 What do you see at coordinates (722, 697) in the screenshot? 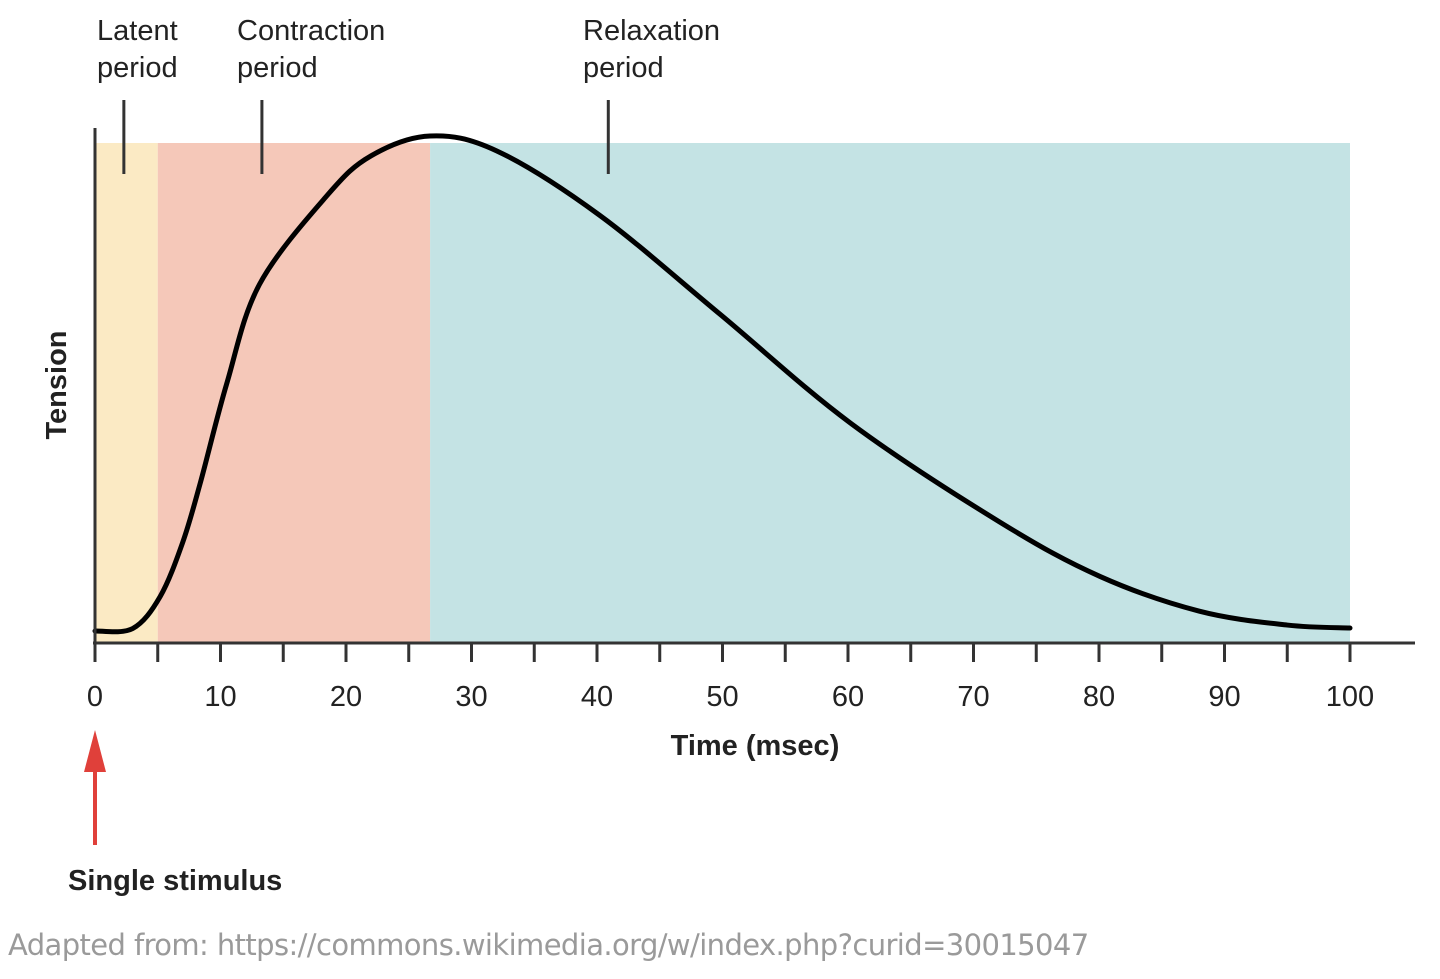
I see `x-tick-label: 50` at bounding box center [722, 697].